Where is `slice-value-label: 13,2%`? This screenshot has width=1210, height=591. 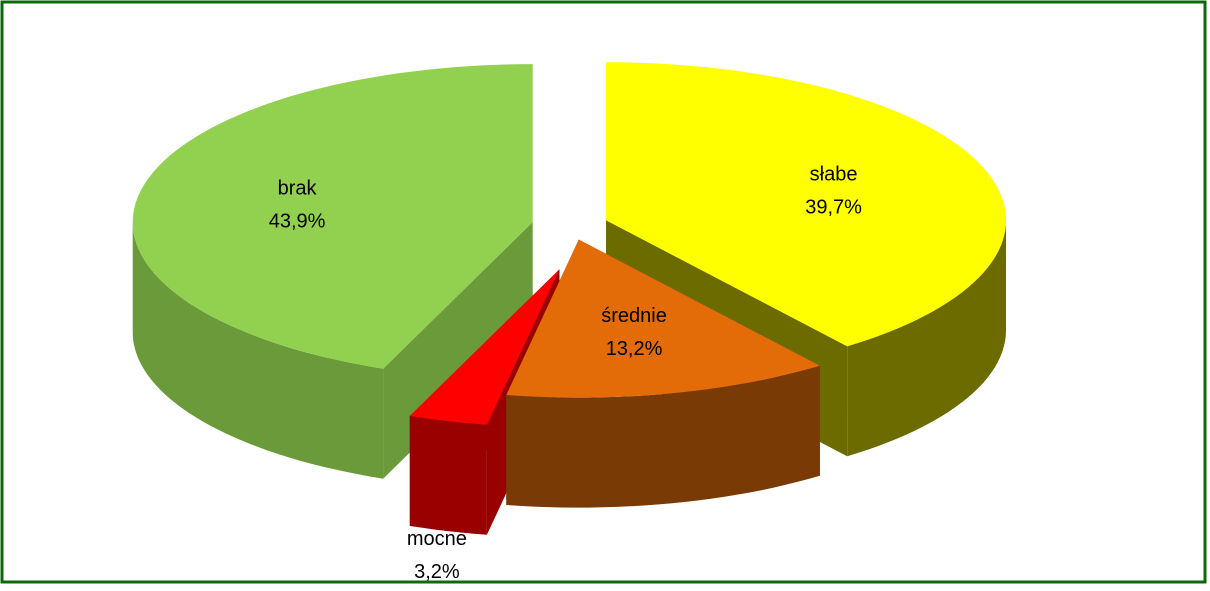 slice-value-label: 13,2% is located at coordinates (634, 349).